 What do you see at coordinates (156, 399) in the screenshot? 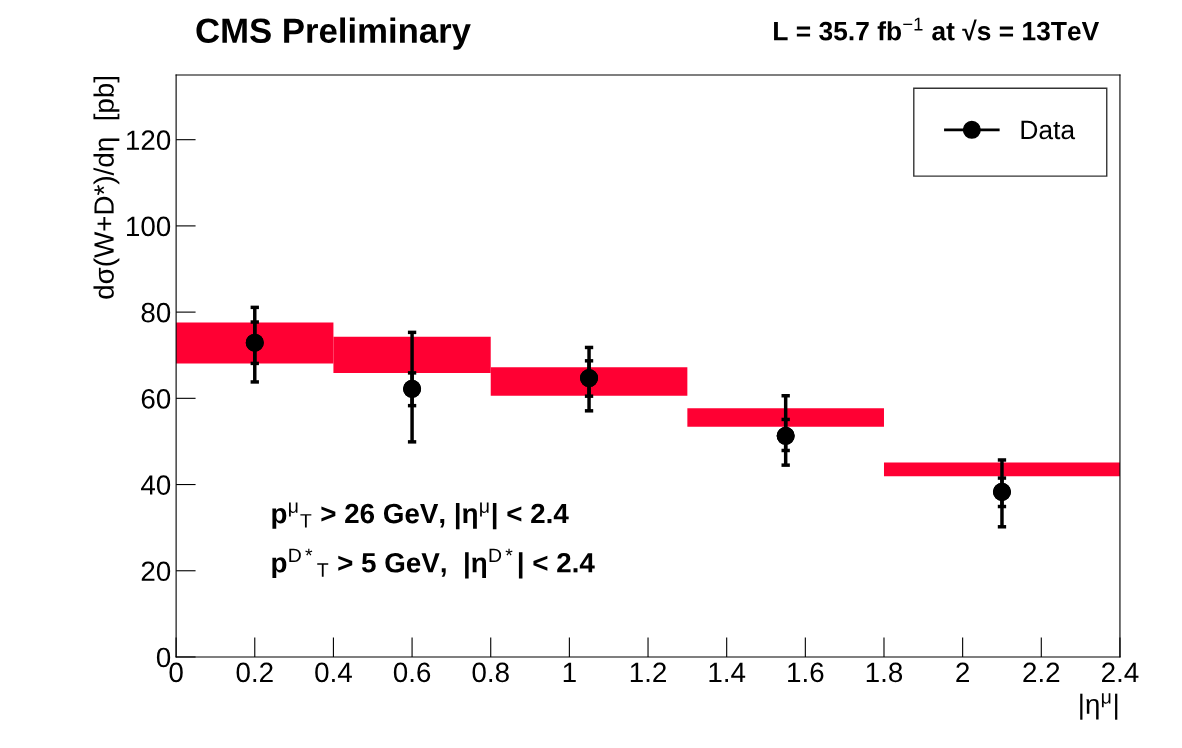
I see `y-tick-label: 60` at bounding box center [156, 399].